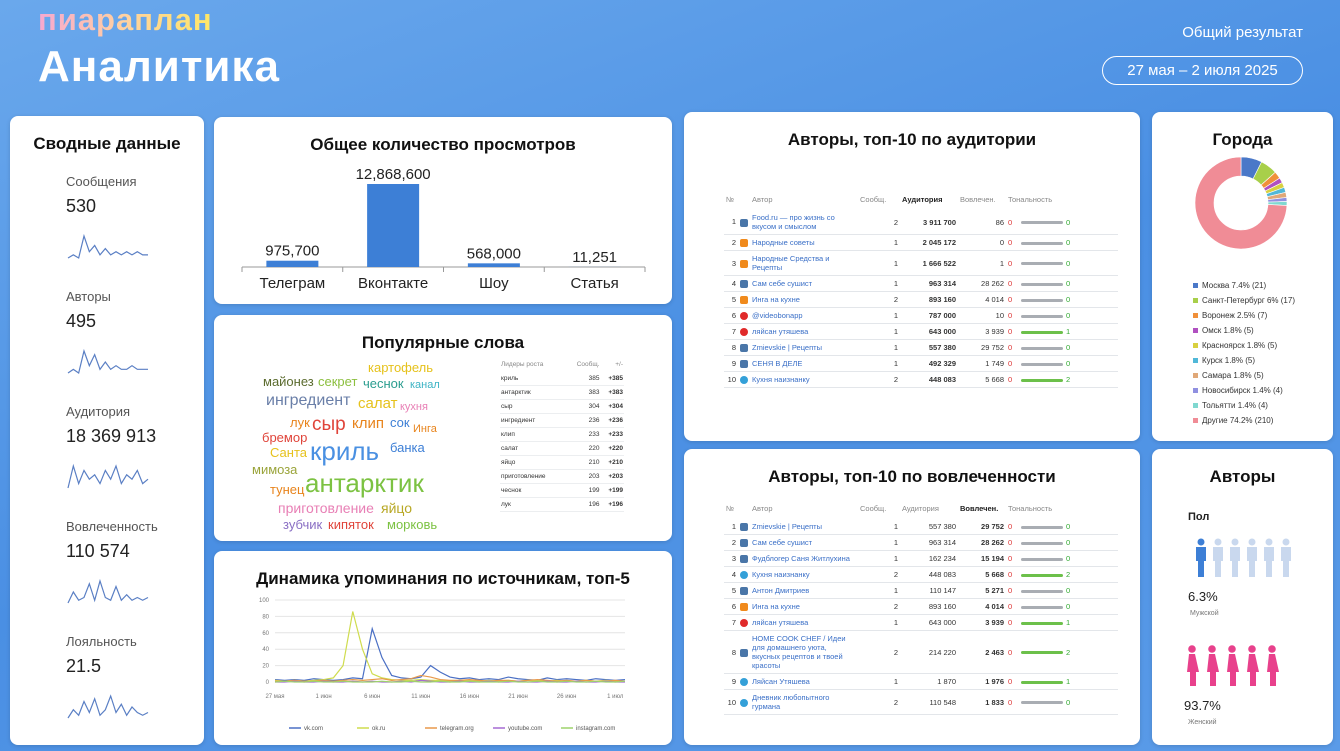 The height and width of the screenshot is (751, 1340). I want to click on cloud-word: картофель, so click(400, 367).